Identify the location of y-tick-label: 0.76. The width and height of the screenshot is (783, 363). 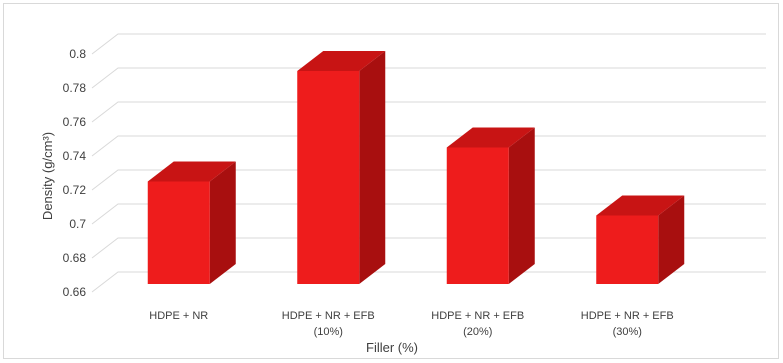
(75, 122).